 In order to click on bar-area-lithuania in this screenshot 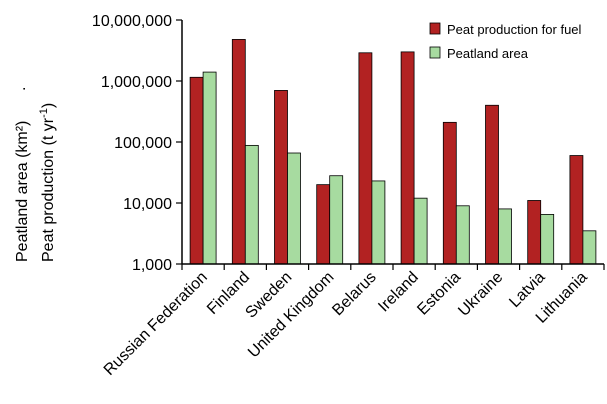, I will do `click(589, 247)`.